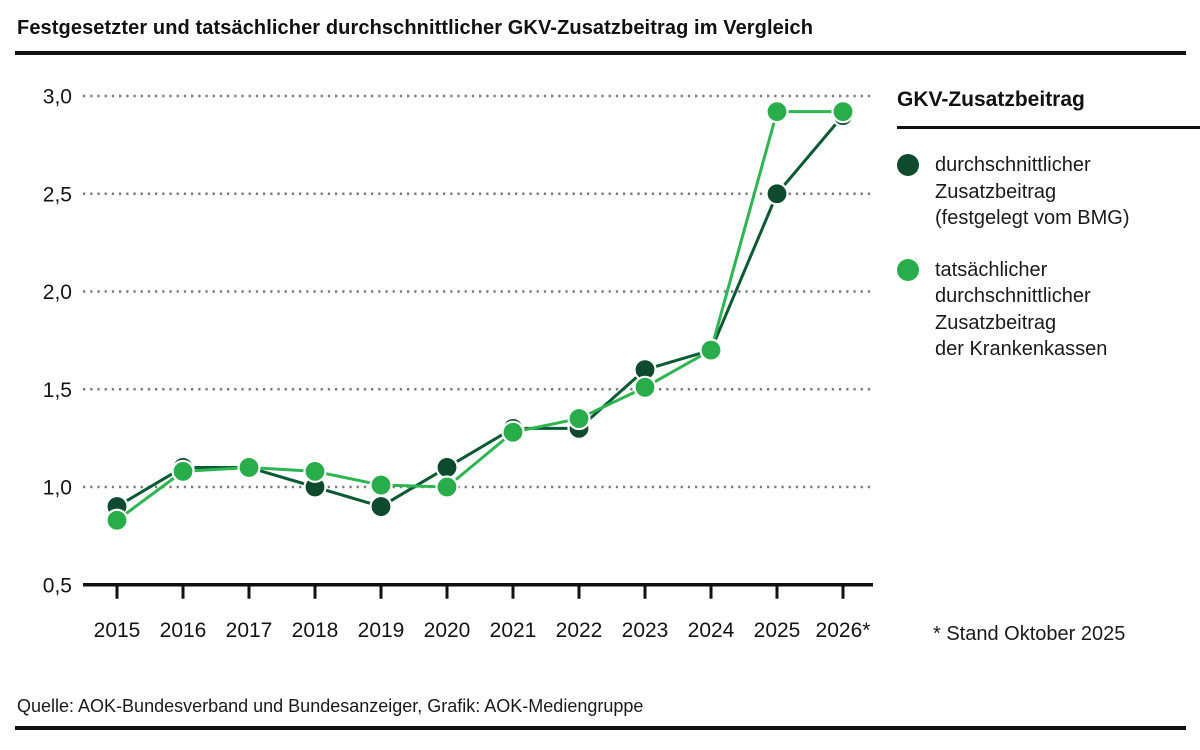  What do you see at coordinates (645, 630) in the screenshot?
I see `x-axis-tick-label: 2023` at bounding box center [645, 630].